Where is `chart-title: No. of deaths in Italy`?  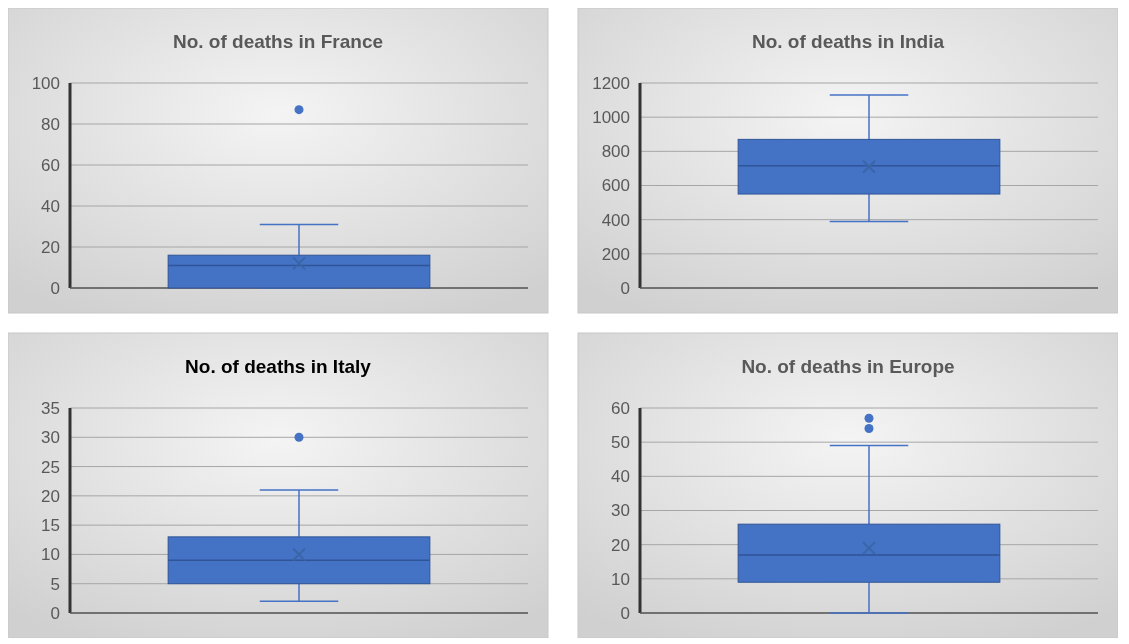 chart-title: No. of deaths in Italy is located at coordinates (278, 366).